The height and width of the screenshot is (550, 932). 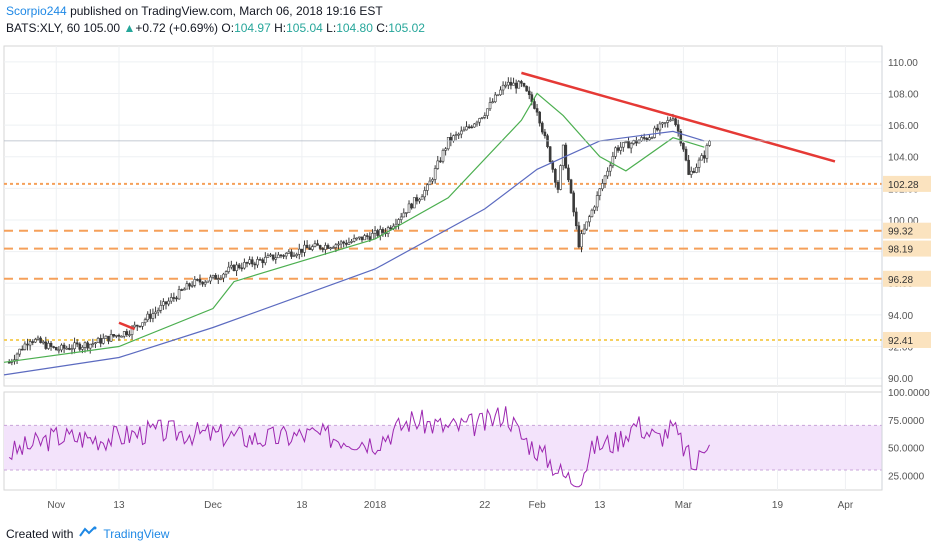 What do you see at coordinates (909, 393) in the screenshot?
I see `rsi-tick-label: 100.0000` at bounding box center [909, 393].